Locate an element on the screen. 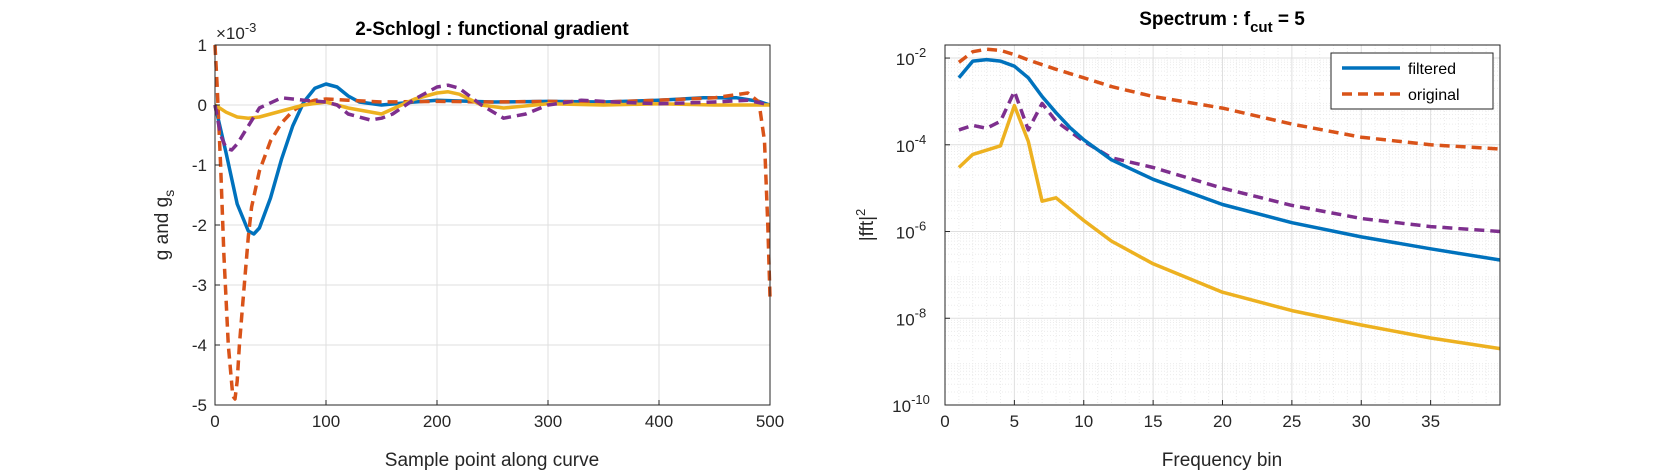 This screenshot has width=1654, height=472. right-x-tick-label: 20 is located at coordinates (1222, 421).